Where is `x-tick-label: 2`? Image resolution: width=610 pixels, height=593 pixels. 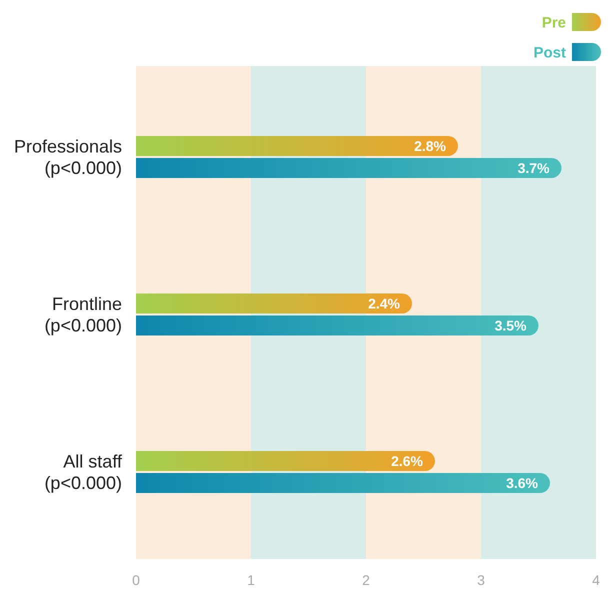
x-tick-label: 2 is located at coordinates (366, 580).